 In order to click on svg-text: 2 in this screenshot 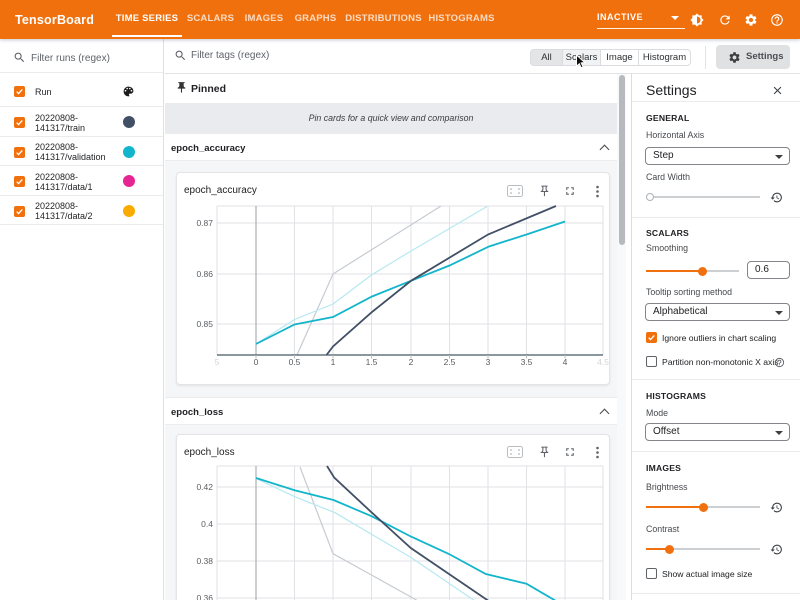, I will do `click(411, 362)`.